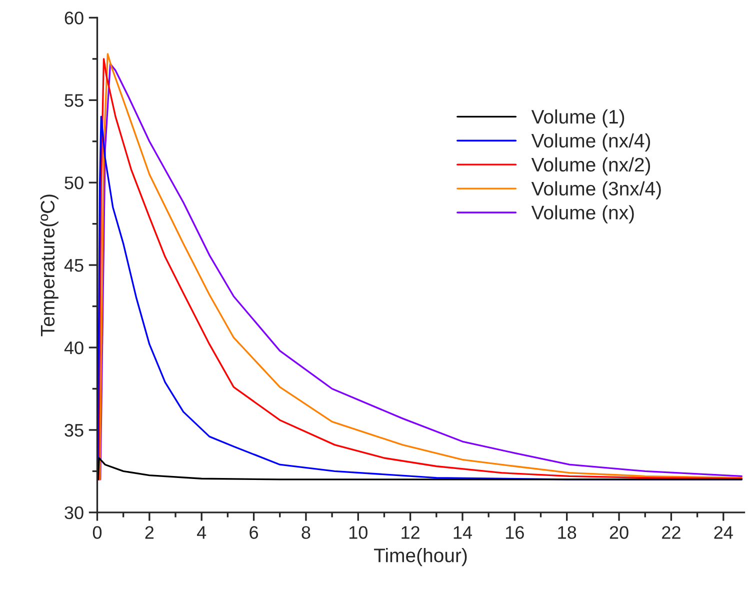 The height and width of the screenshot is (589, 748). Describe the element at coordinates (671, 532) in the screenshot. I see `x-tick-label: 22` at that location.